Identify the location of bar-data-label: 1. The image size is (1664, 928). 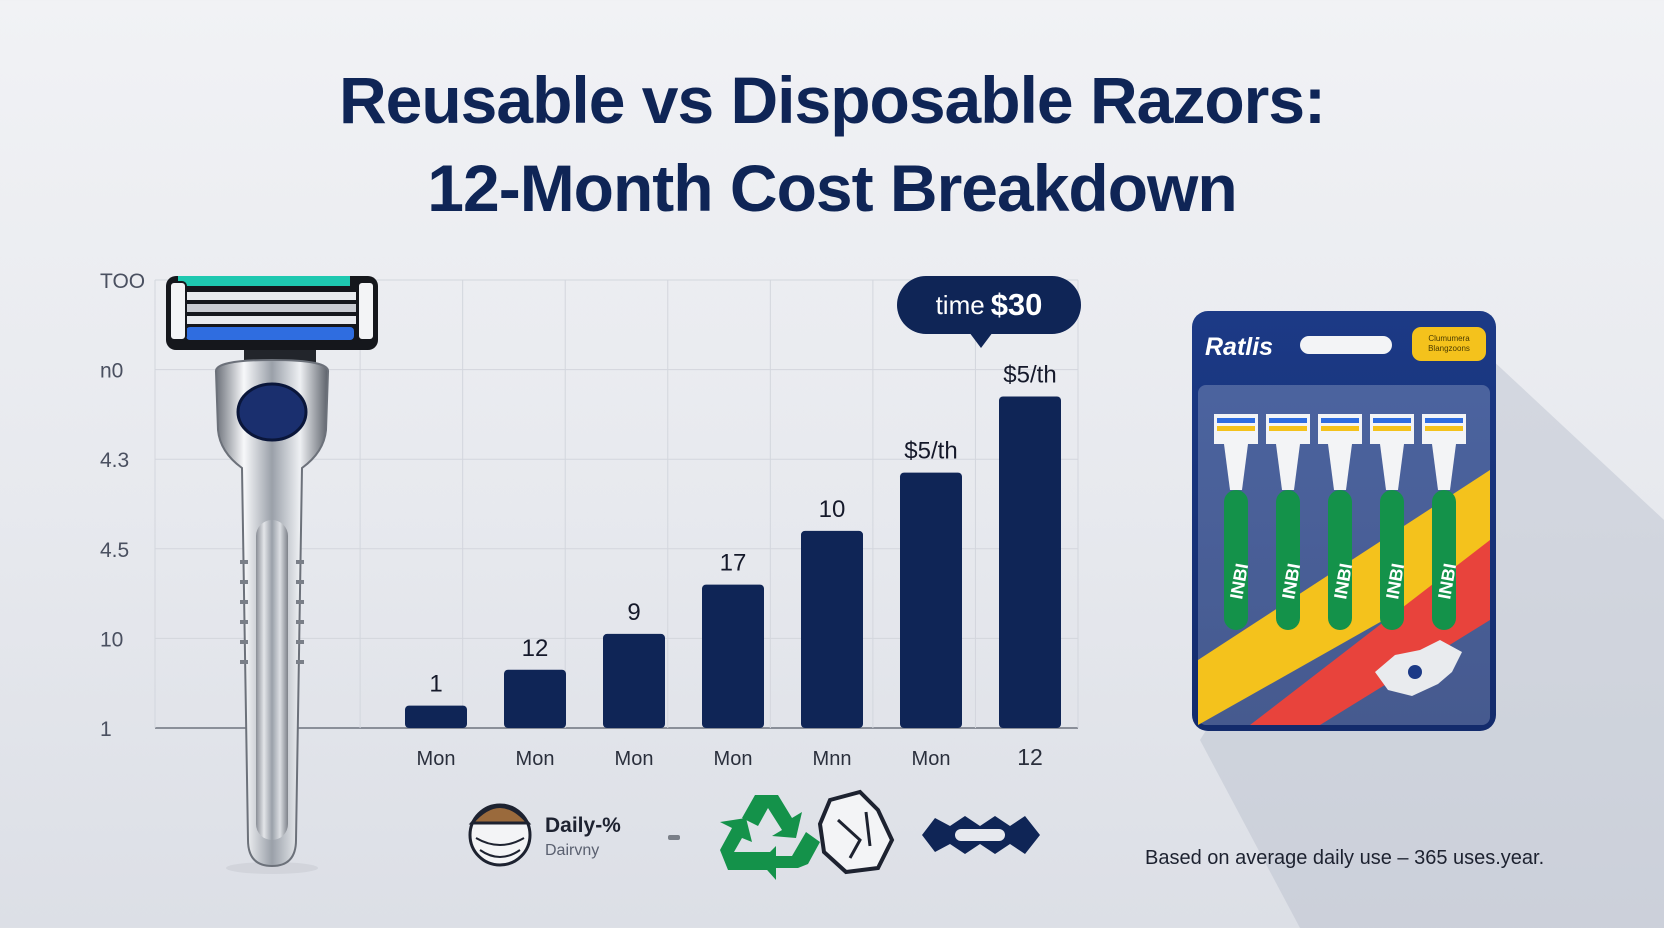
(435, 684).